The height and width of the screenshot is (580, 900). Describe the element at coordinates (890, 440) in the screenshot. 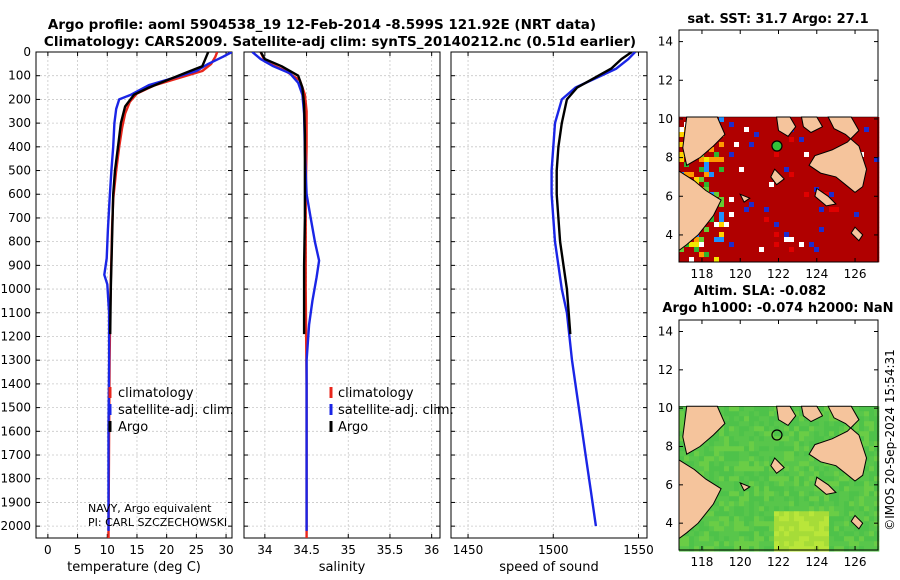

I see `imos-timestamp: ©IMOS 20-Sep-2024 15:54:31` at that location.